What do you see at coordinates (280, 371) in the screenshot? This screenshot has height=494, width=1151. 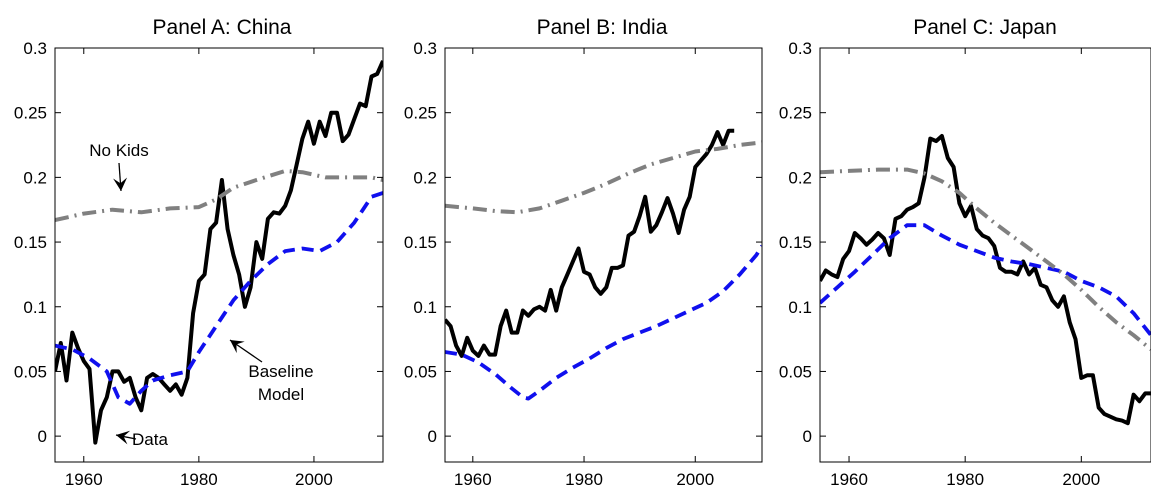 I see `annotation-line: Baseline` at bounding box center [280, 371].